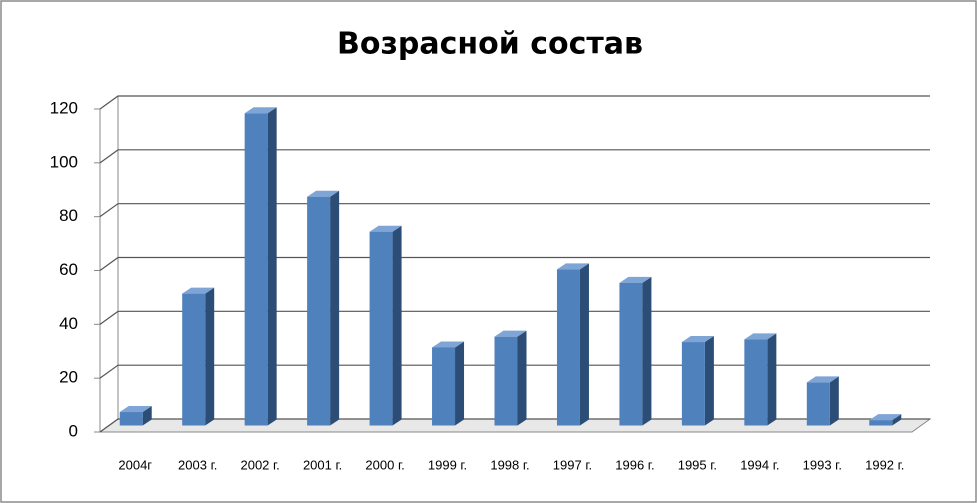 The height and width of the screenshot is (503, 977). What do you see at coordinates (197, 464) in the screenshot?
I see `x-tick-label: 2003 г.` at bounding box center [197, 464].